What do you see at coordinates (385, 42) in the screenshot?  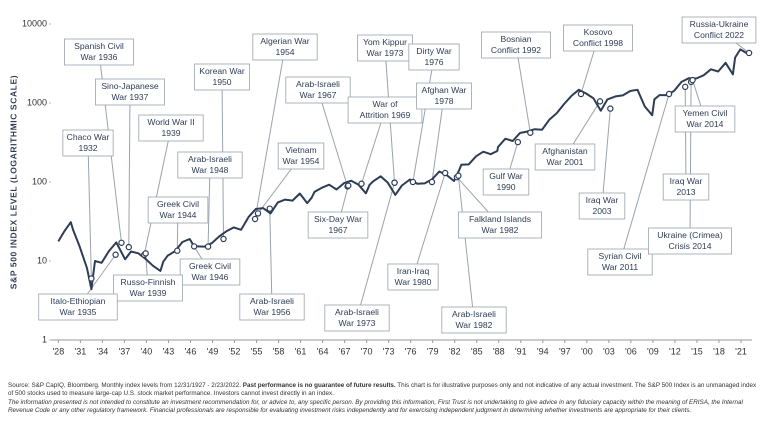 I see `callout-text: Yom Kippur` at bounding box center [385, 42].